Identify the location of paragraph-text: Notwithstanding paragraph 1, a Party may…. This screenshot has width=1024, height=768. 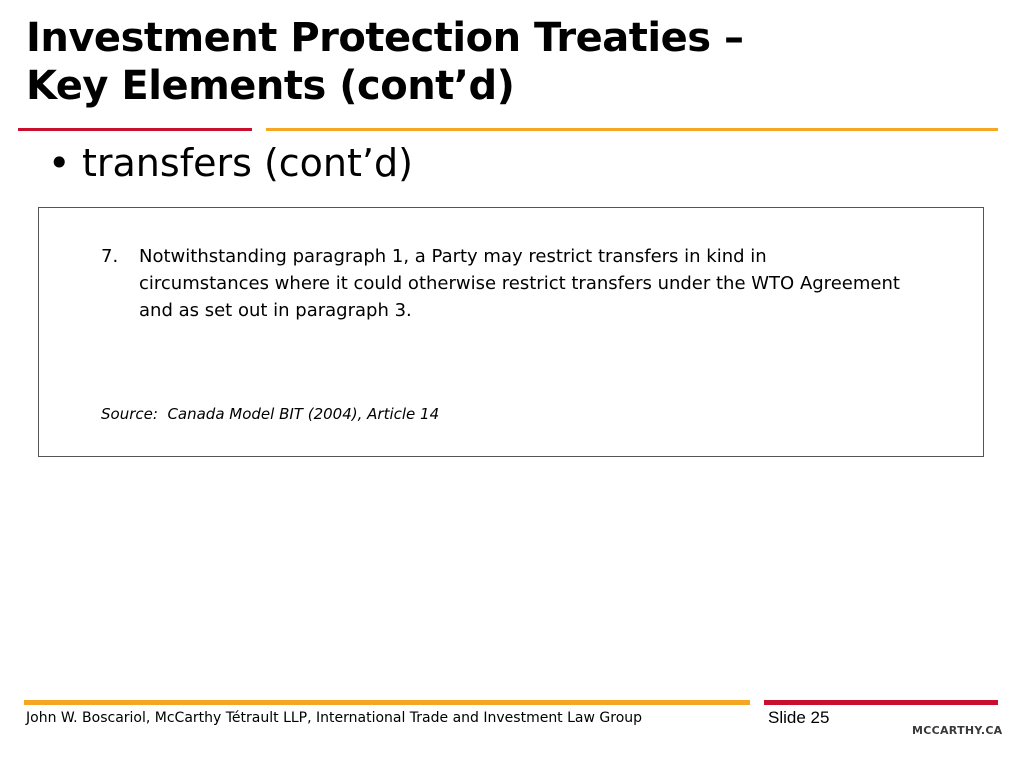
(519, 283).